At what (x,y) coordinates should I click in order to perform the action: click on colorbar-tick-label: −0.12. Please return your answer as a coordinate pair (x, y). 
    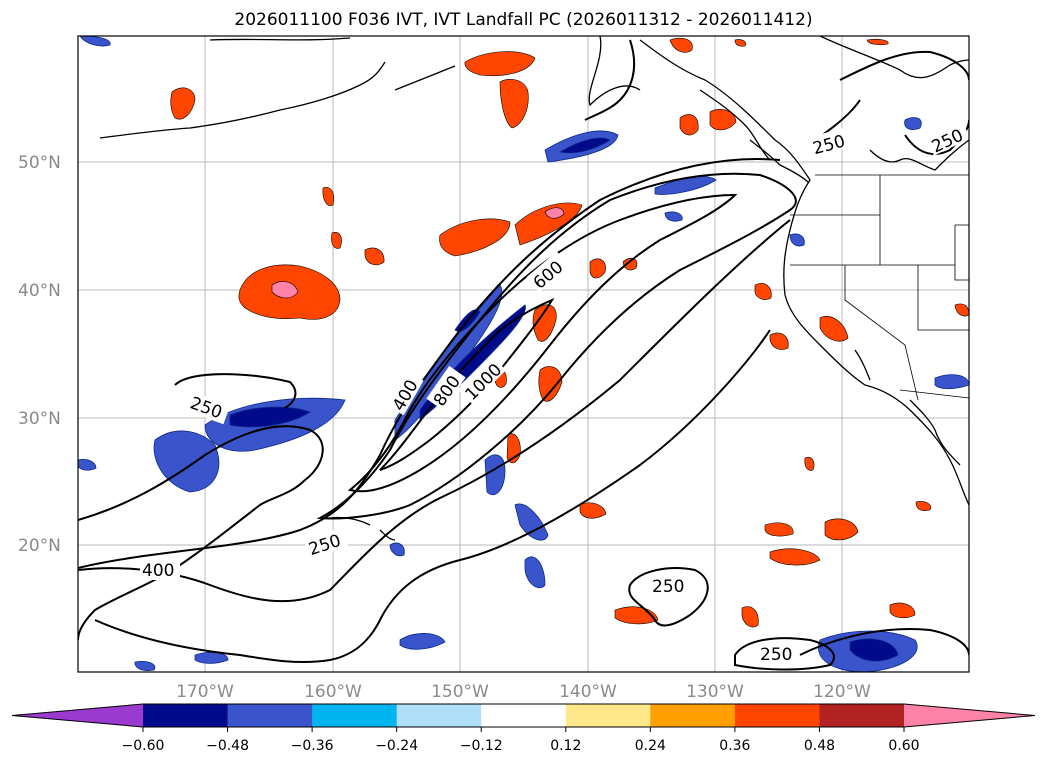
    Looking at the image, I should click on (481, 746).